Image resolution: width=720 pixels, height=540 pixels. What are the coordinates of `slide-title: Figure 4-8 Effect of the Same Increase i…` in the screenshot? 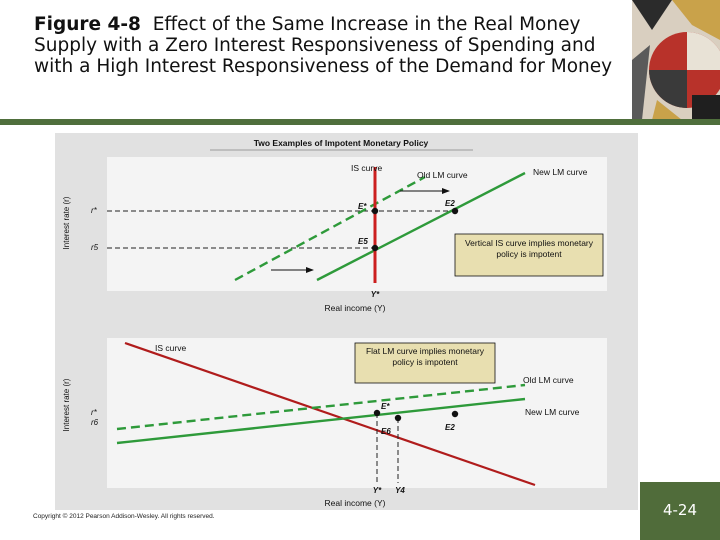 It's located at (329, 45).